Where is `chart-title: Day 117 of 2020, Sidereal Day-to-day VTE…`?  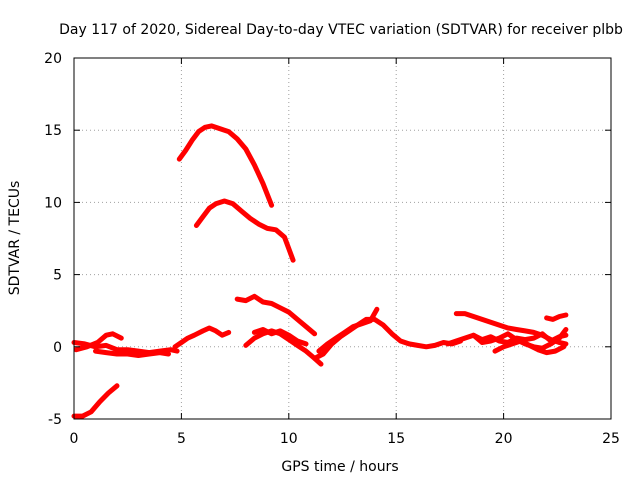
chart-title: Day 117 of 2020, Sidereal Day-to-day VTE… is located at coordinates (341, 30).